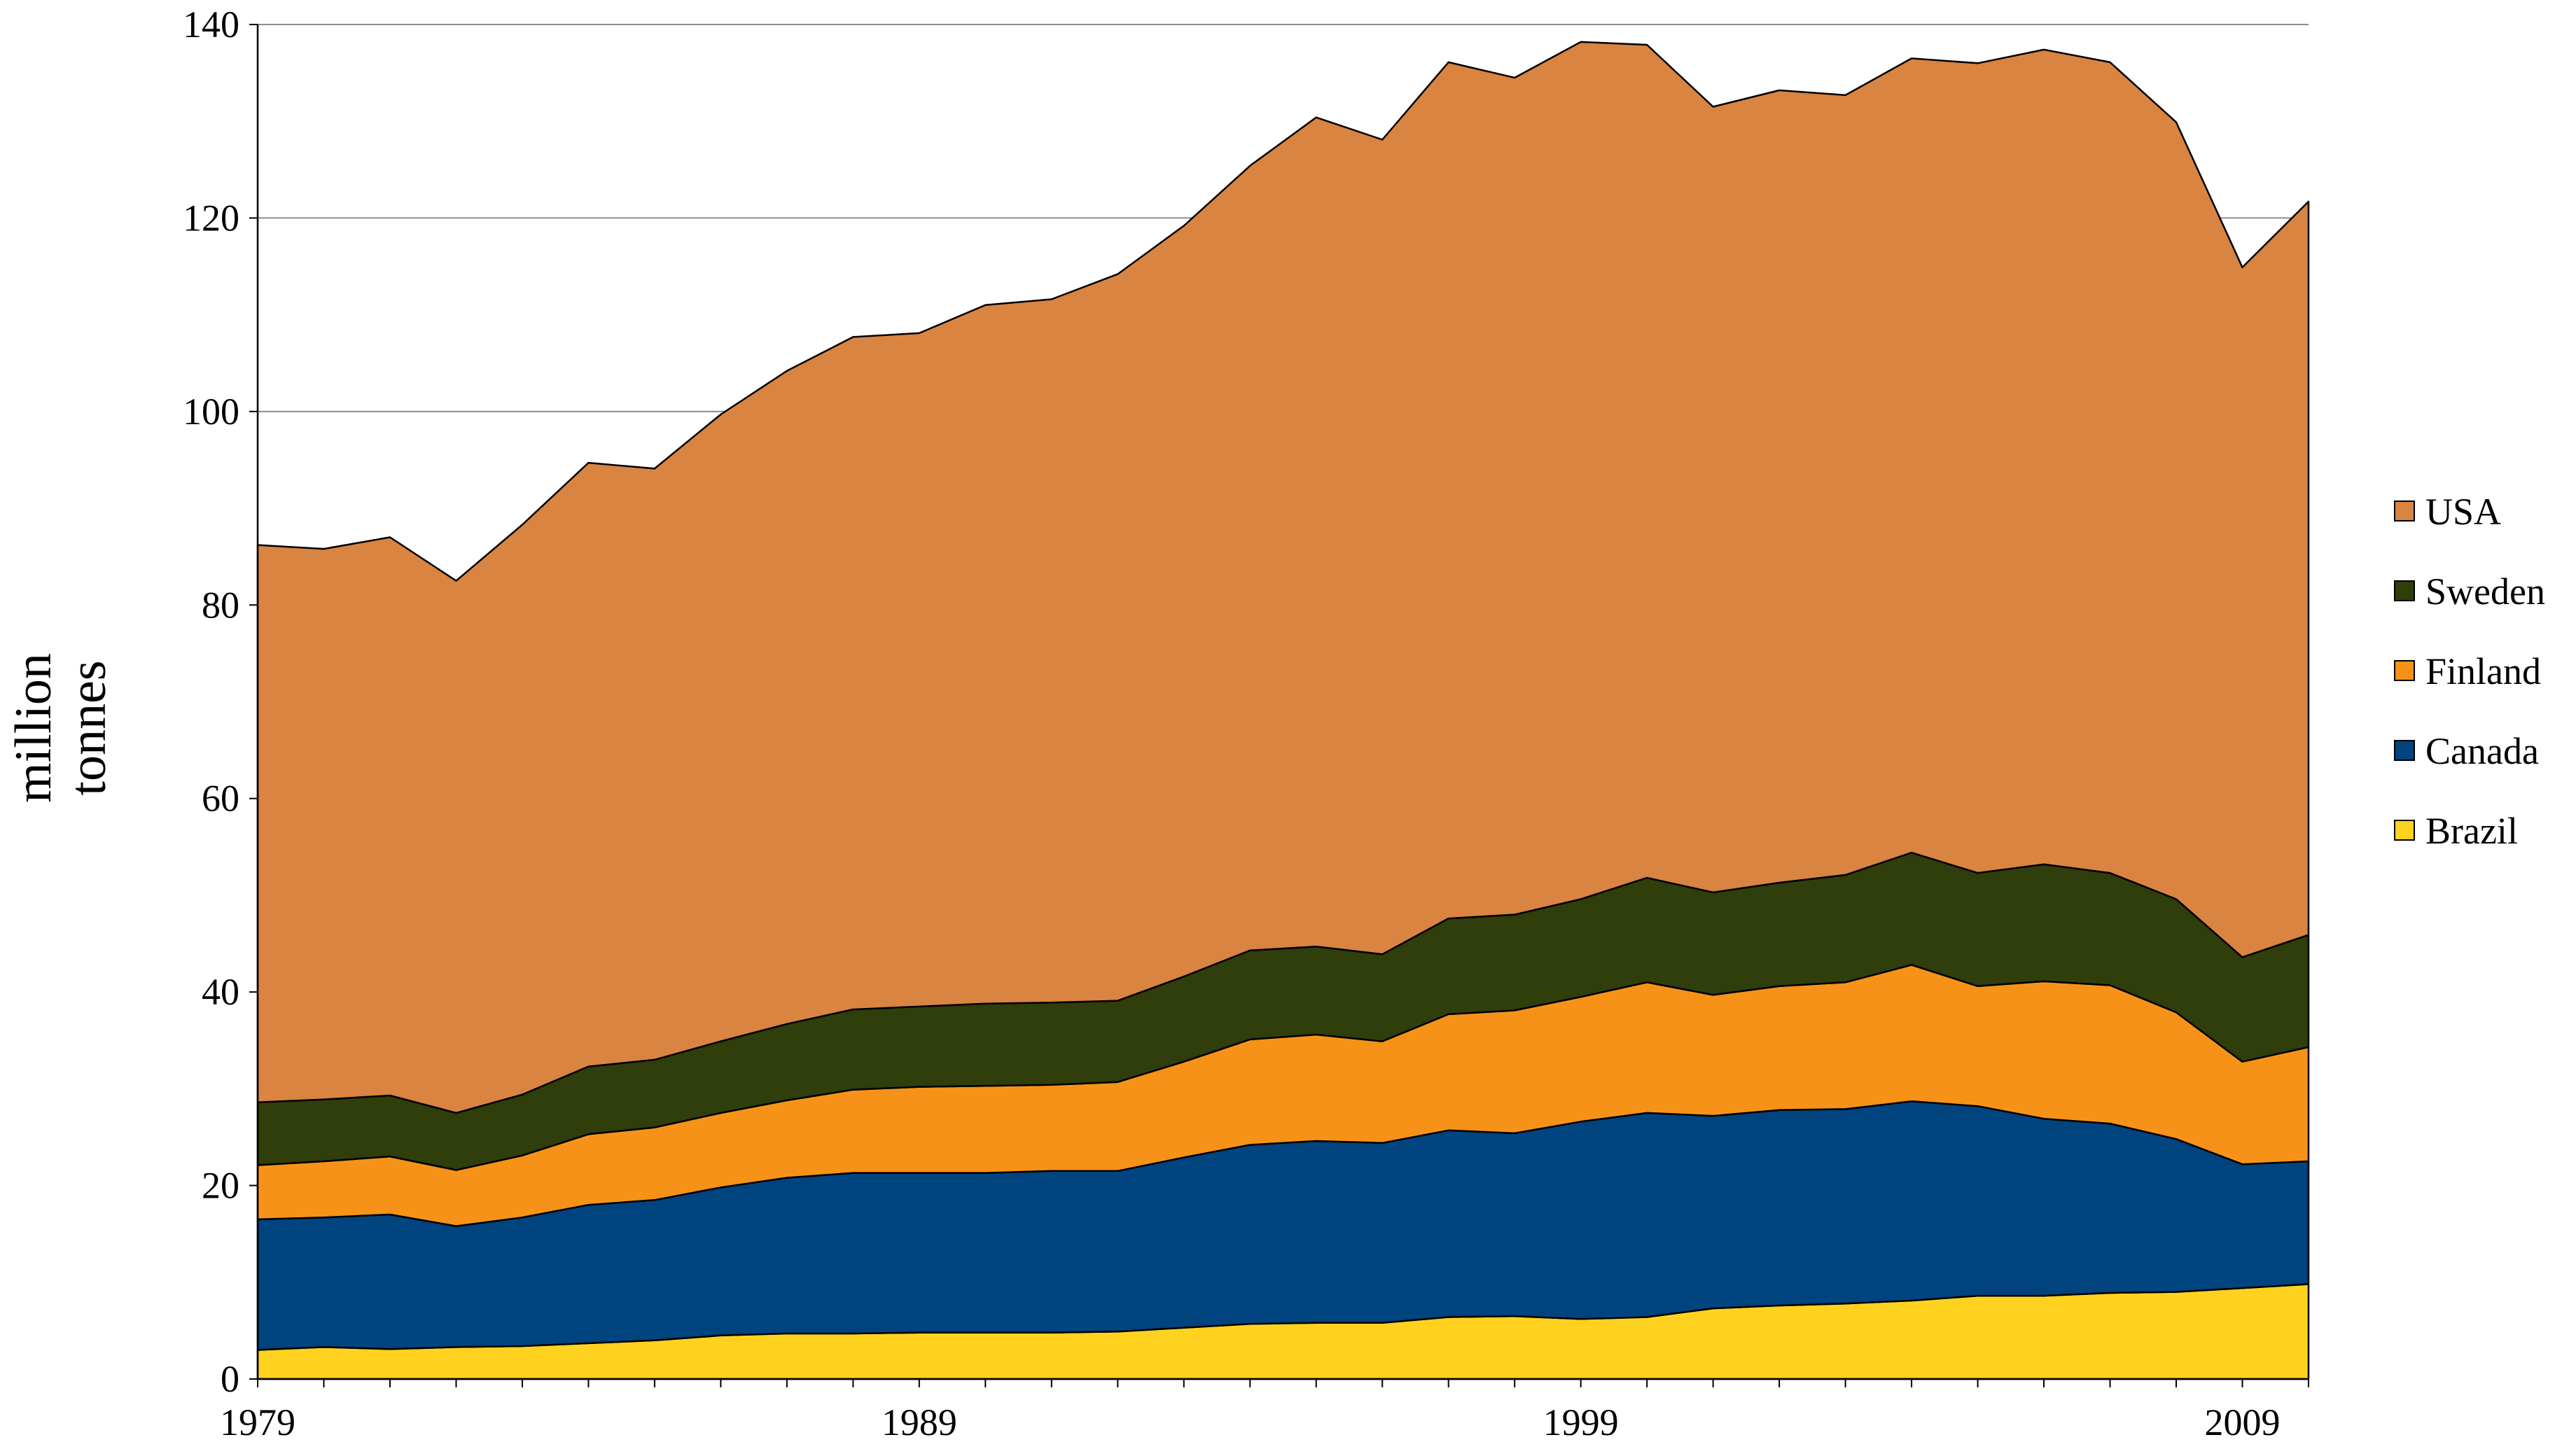 The image size is (2576, 1456). I want to click on y-tick-label: 120, so click(211, 218).